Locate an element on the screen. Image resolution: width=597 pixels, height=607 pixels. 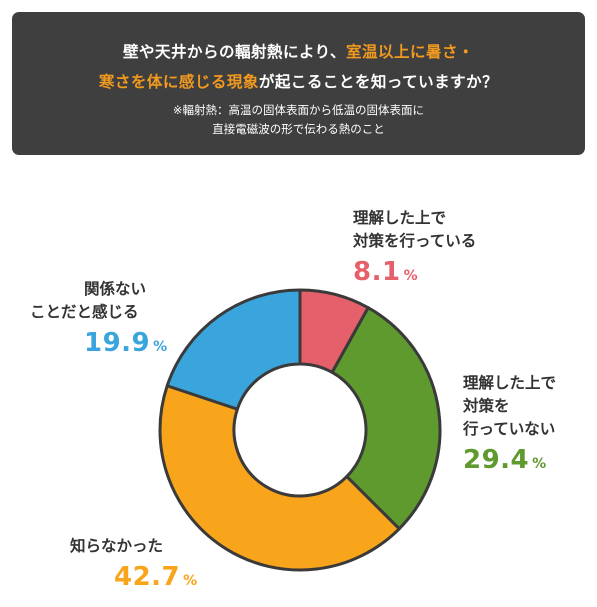
label-line: 対策を行っている is located at coordinates (415, 241).